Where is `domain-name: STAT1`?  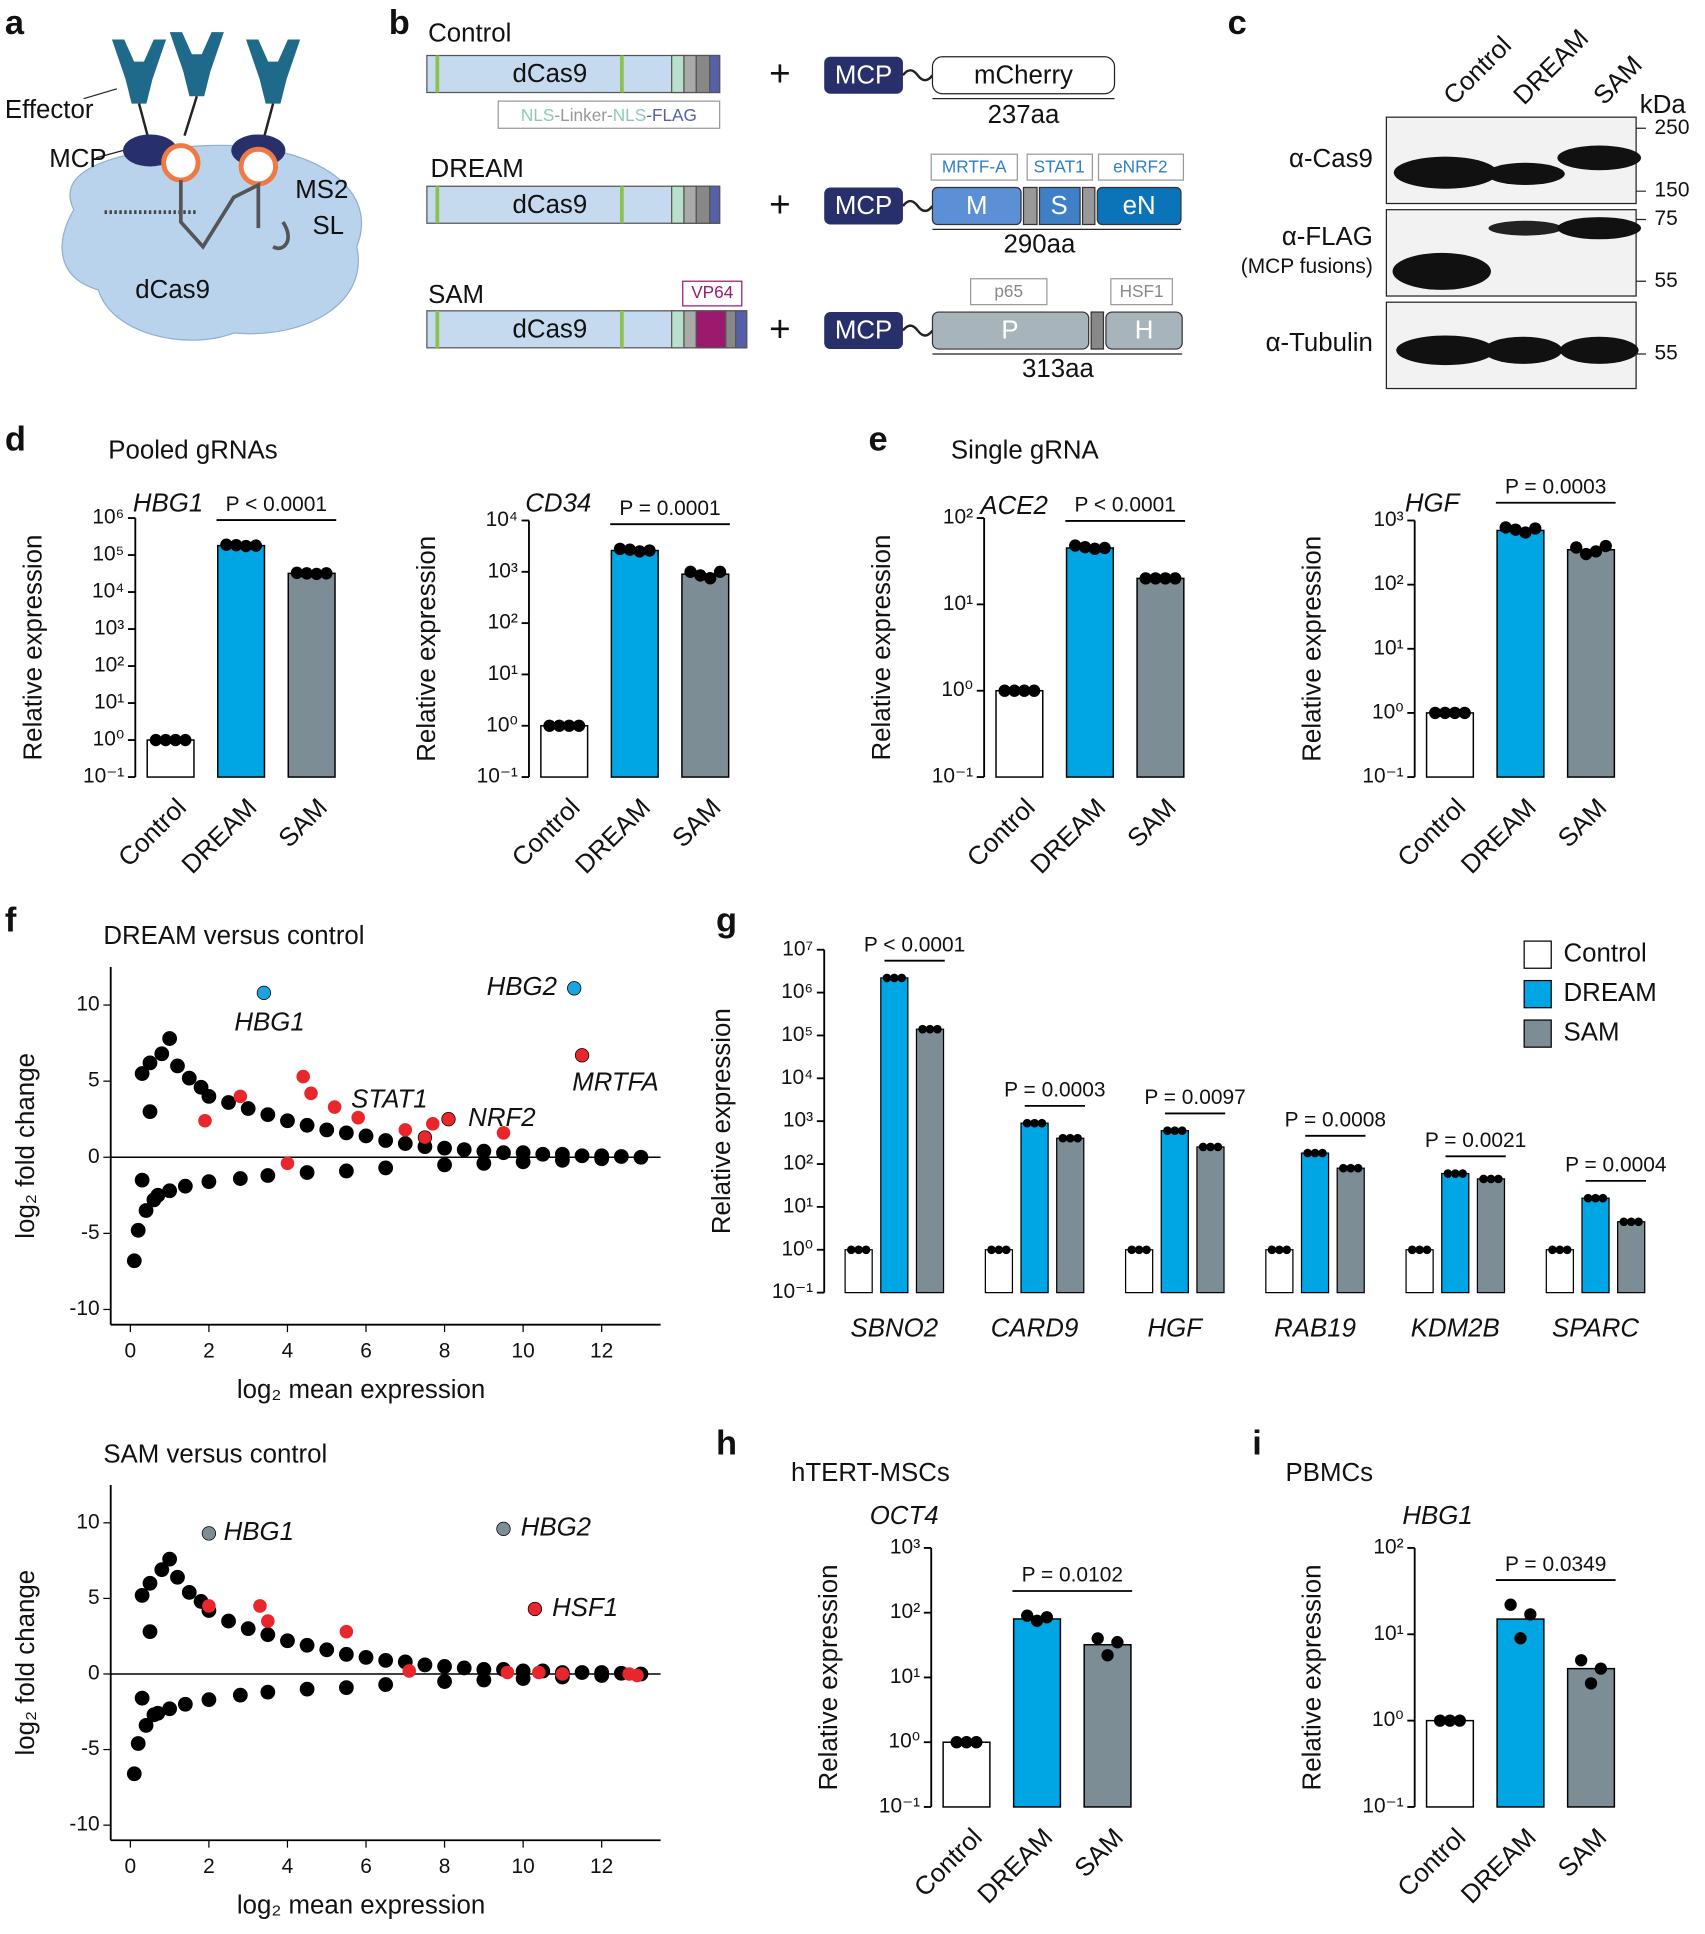
domain-name: STAT1 is located at coordinates (1059, 166).